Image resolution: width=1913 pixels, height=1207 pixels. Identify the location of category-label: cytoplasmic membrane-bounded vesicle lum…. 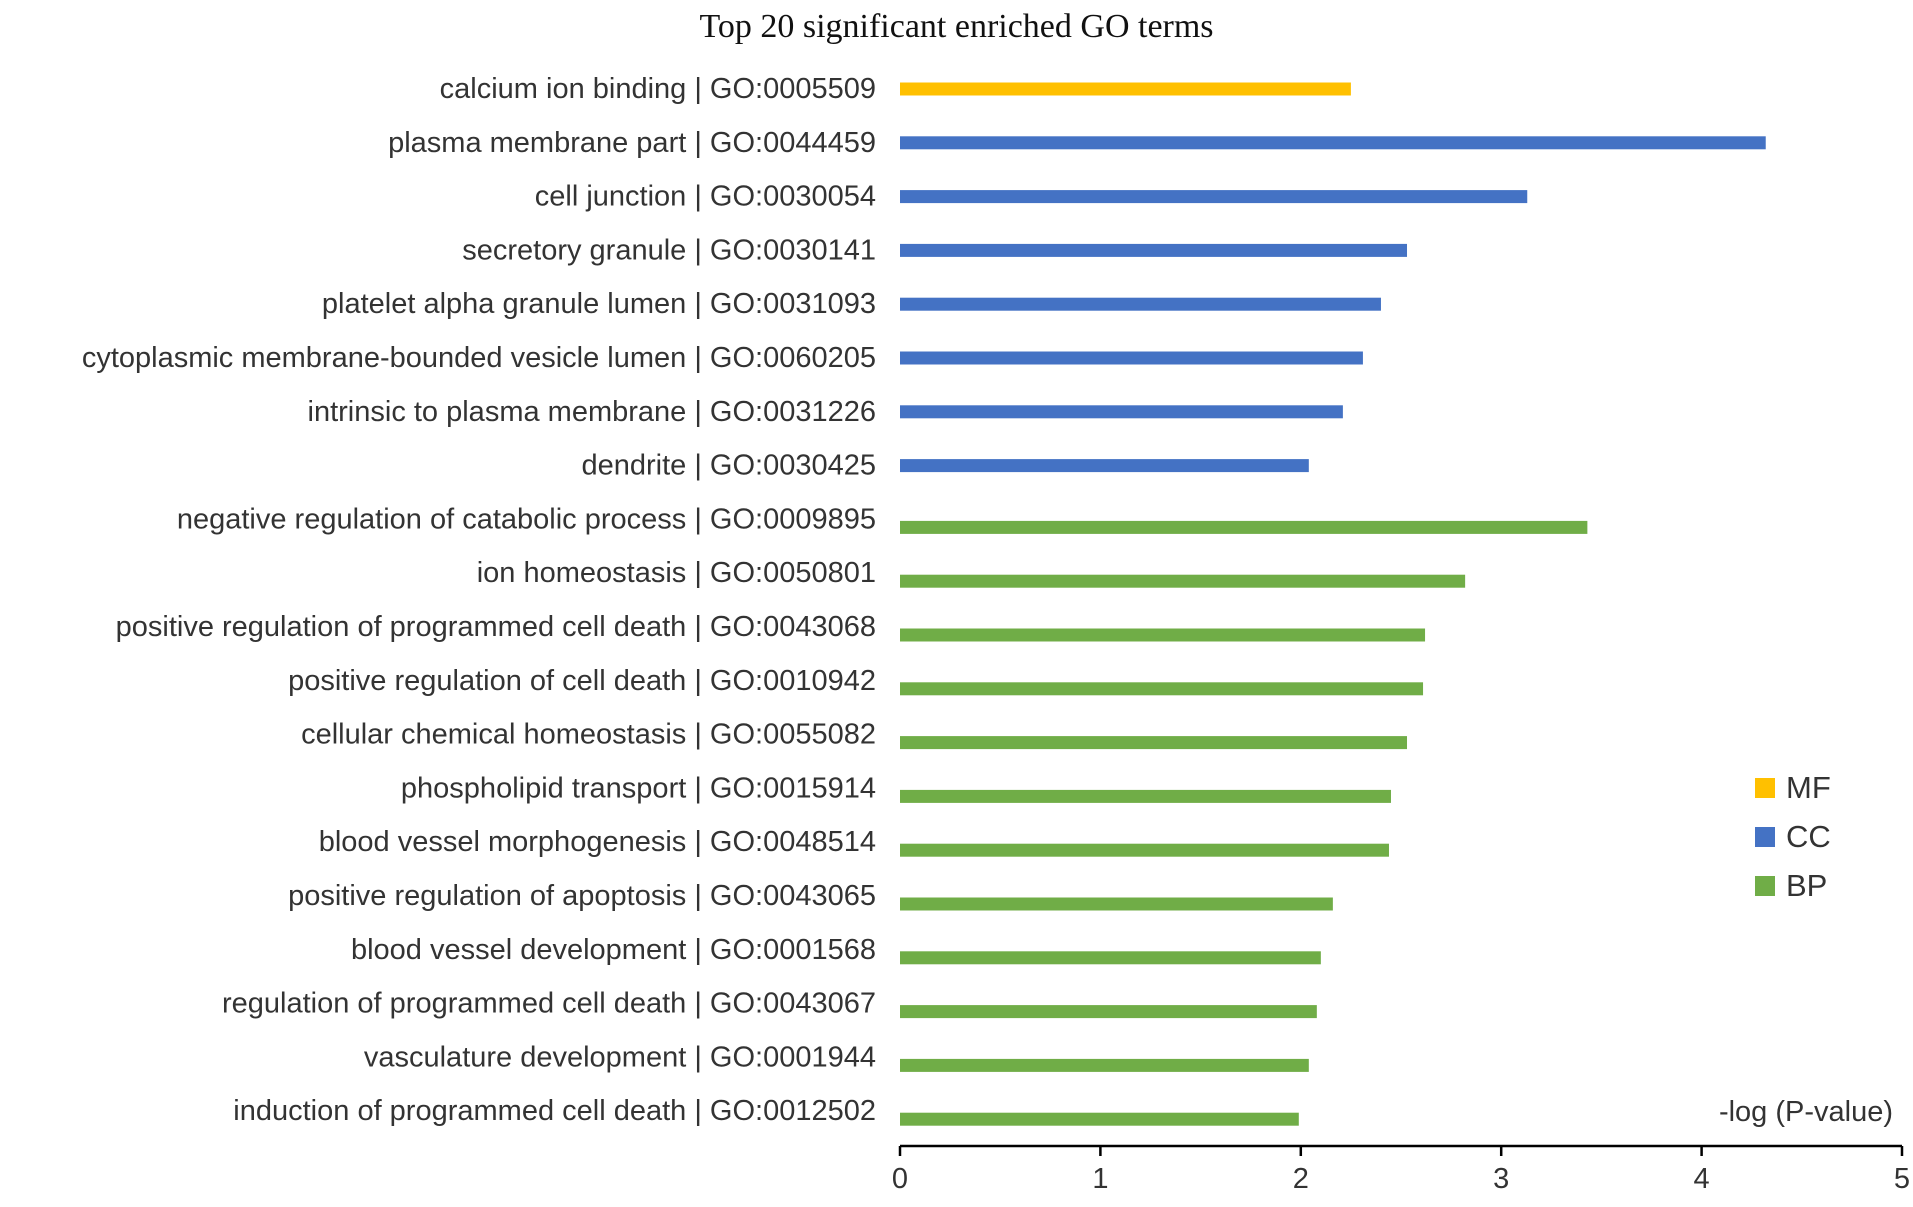
(479, 358).